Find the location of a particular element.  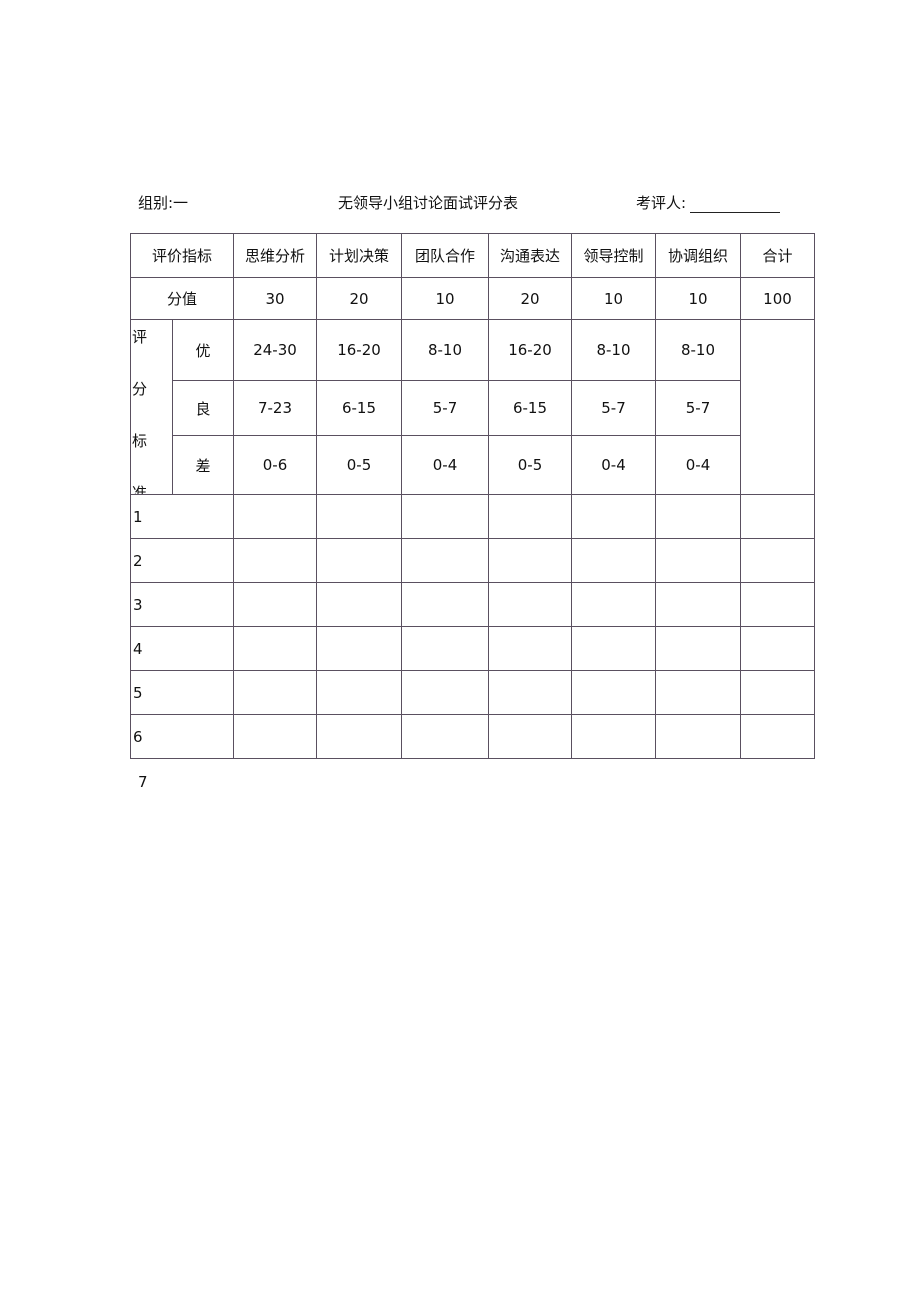

candidate-number: 3 is located at coordinates (182, 604).